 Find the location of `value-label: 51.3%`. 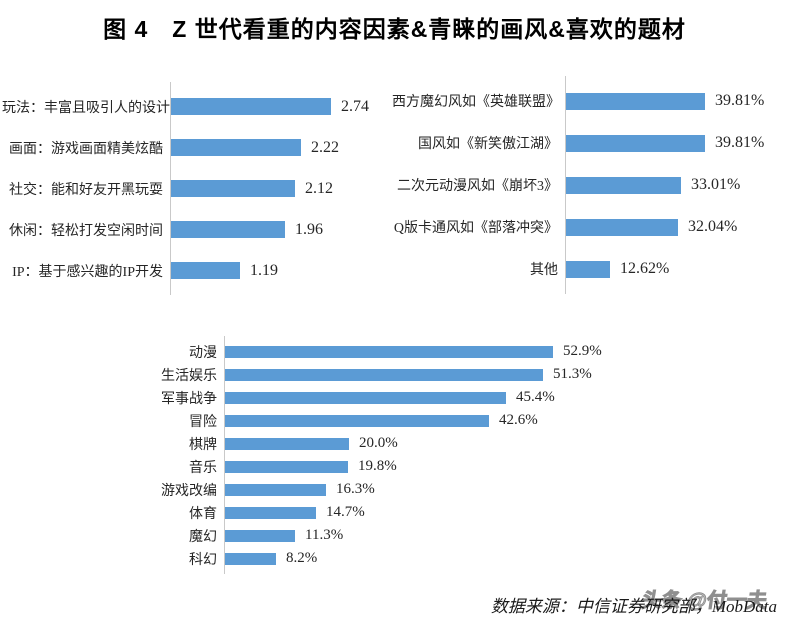

value-label: 51.3% is located at coordinates (572, 374).